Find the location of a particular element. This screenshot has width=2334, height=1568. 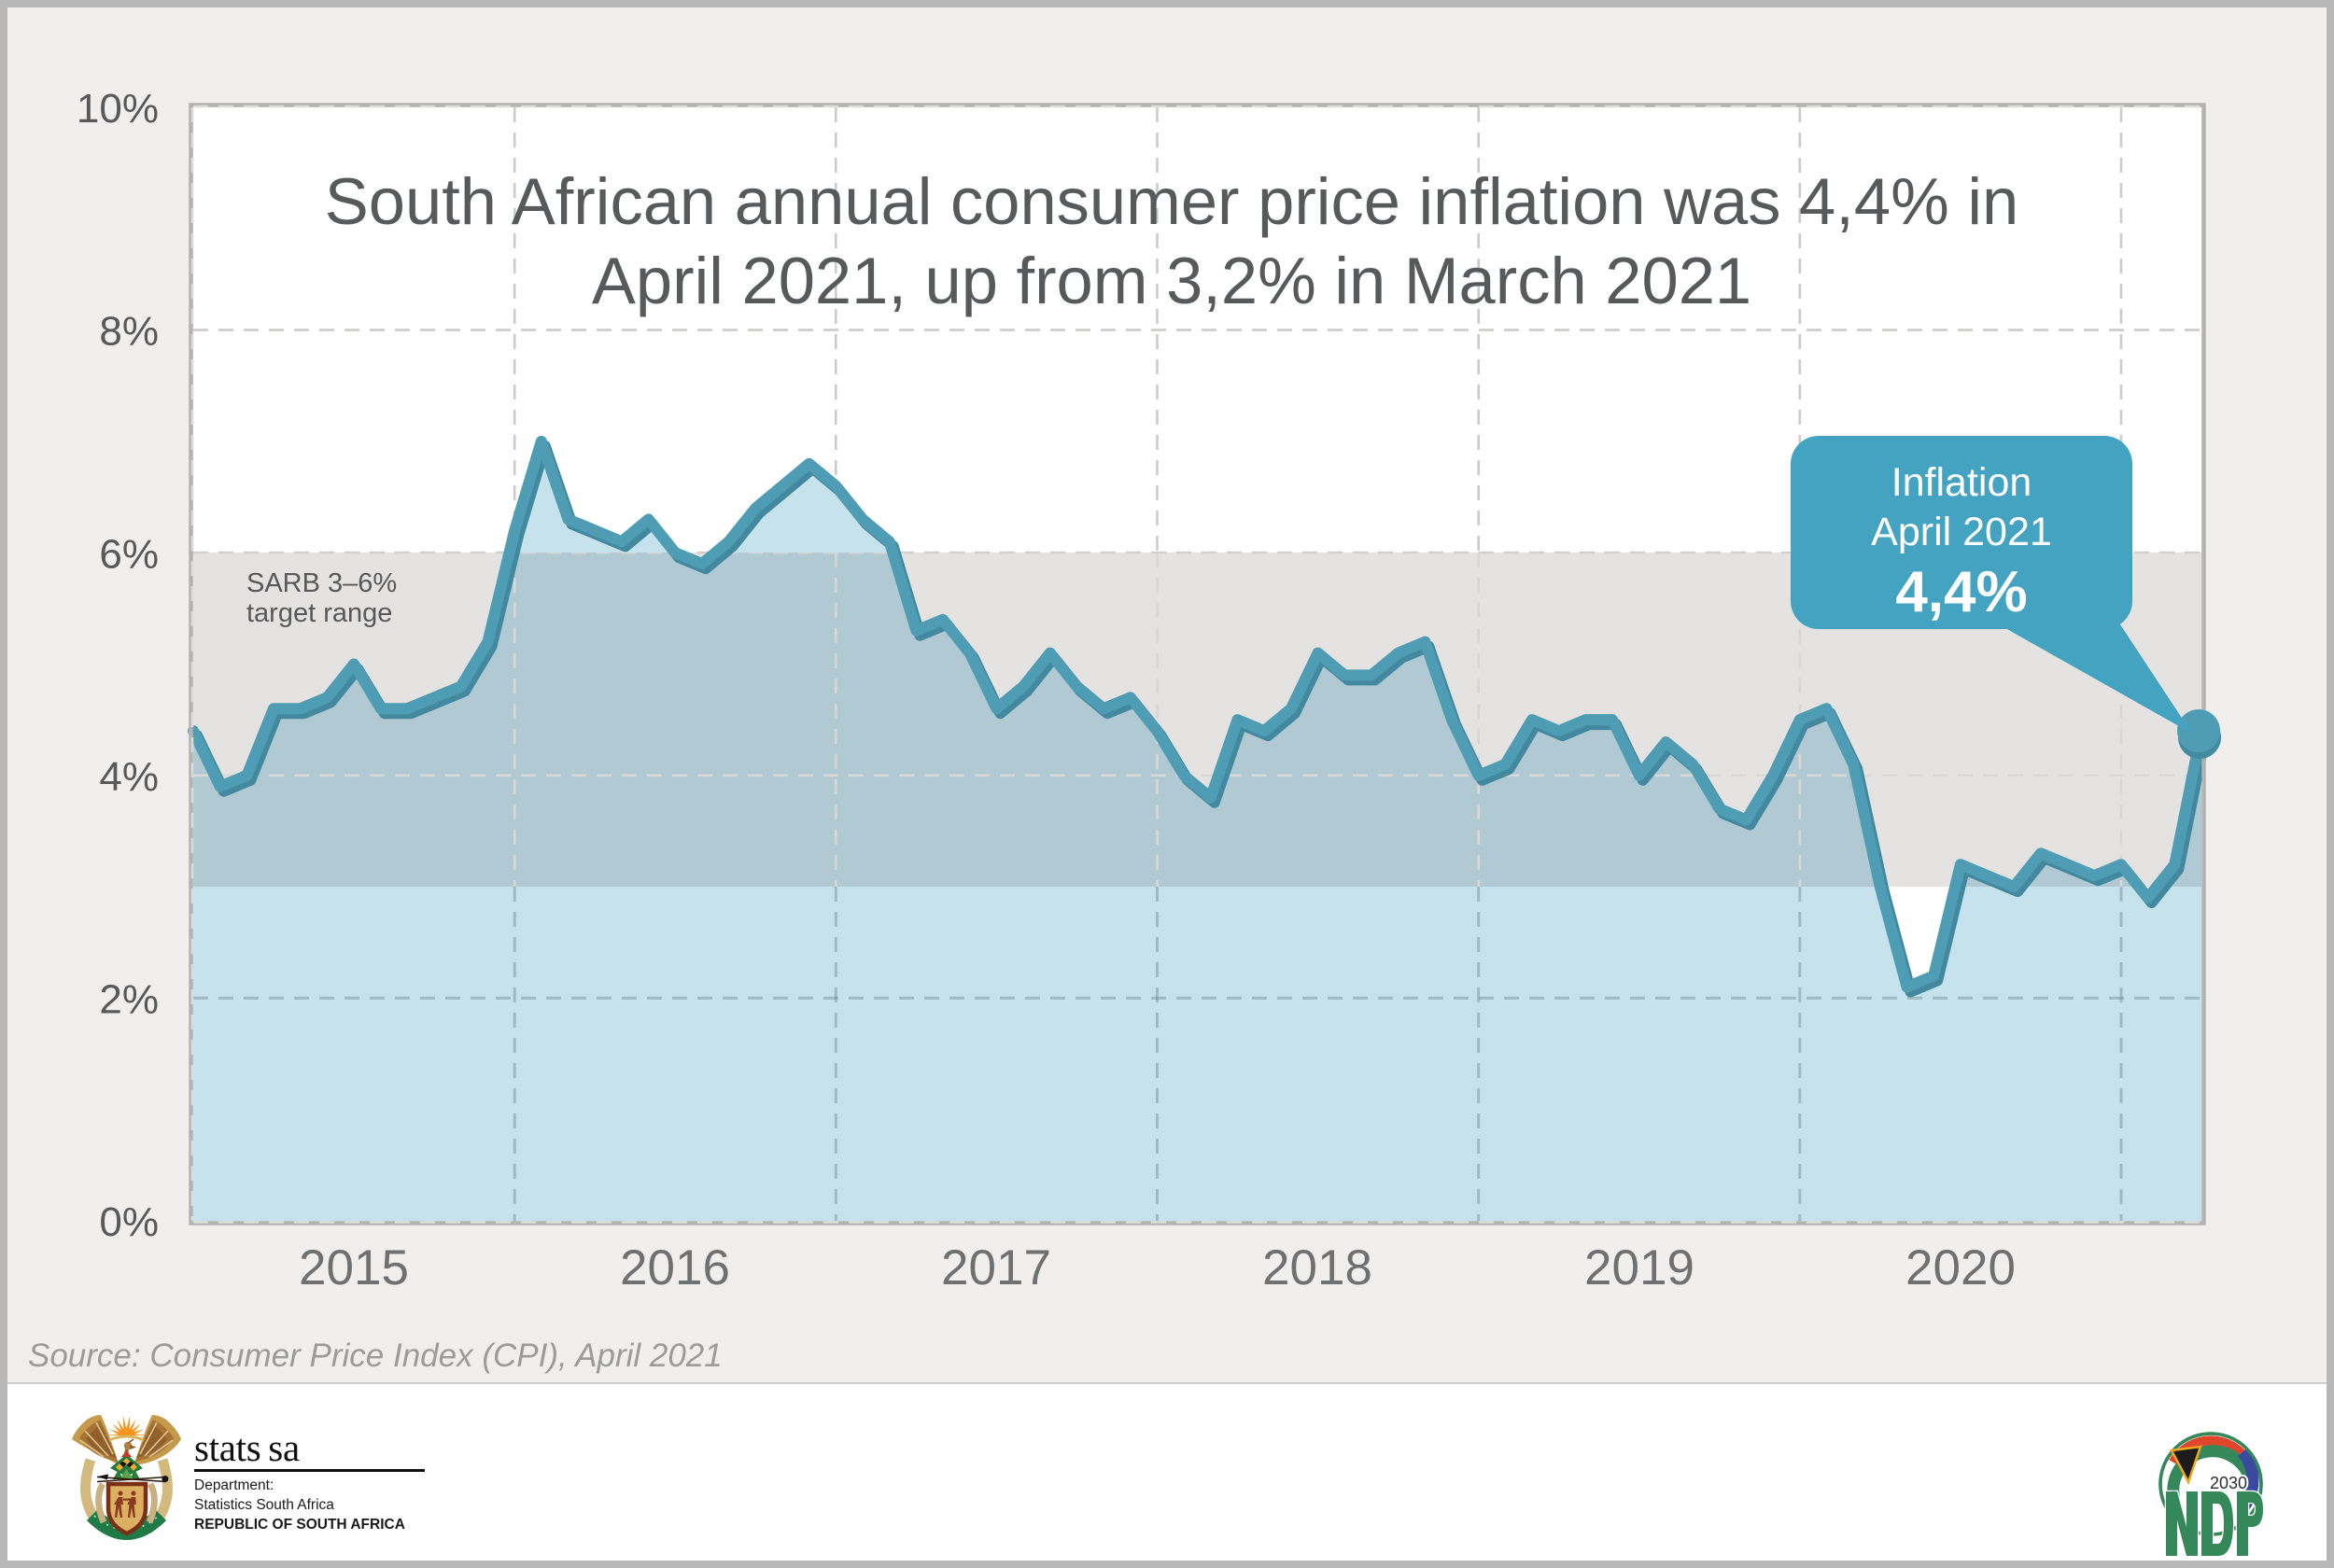

svg-text: 4,4% is located at coordinates (1961, 592).